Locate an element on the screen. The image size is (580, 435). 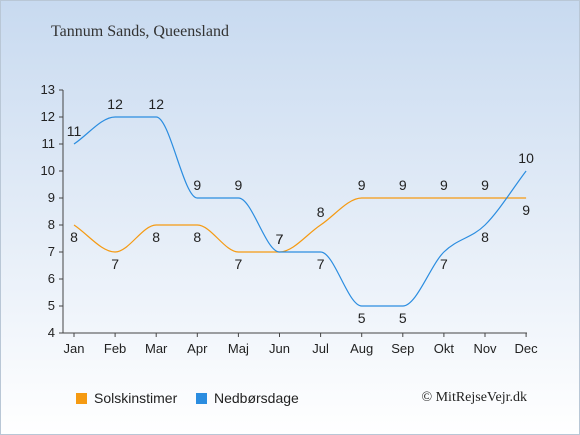
y-tick-label: 12 is located at coordinates (48, 116).